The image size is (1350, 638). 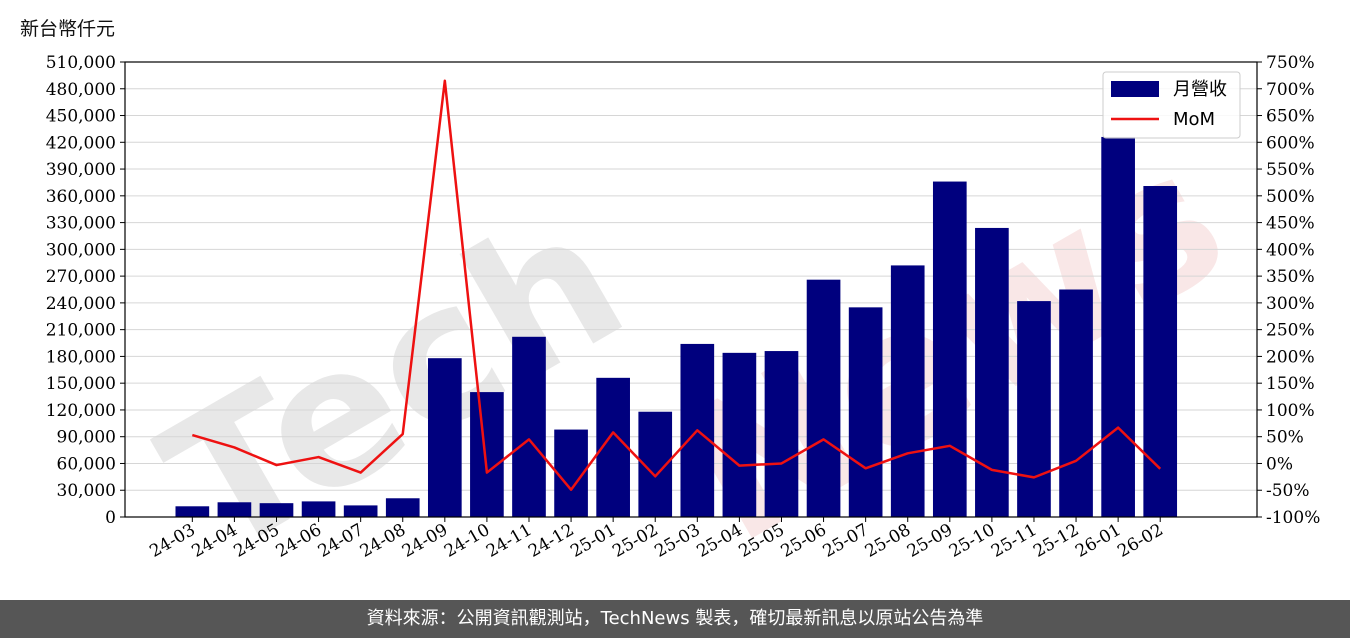 What do you see at coordinates (1290, 331) in the screenshot?
I see `y-right-tick-label: 250%` at bounding box center [1290, 331].